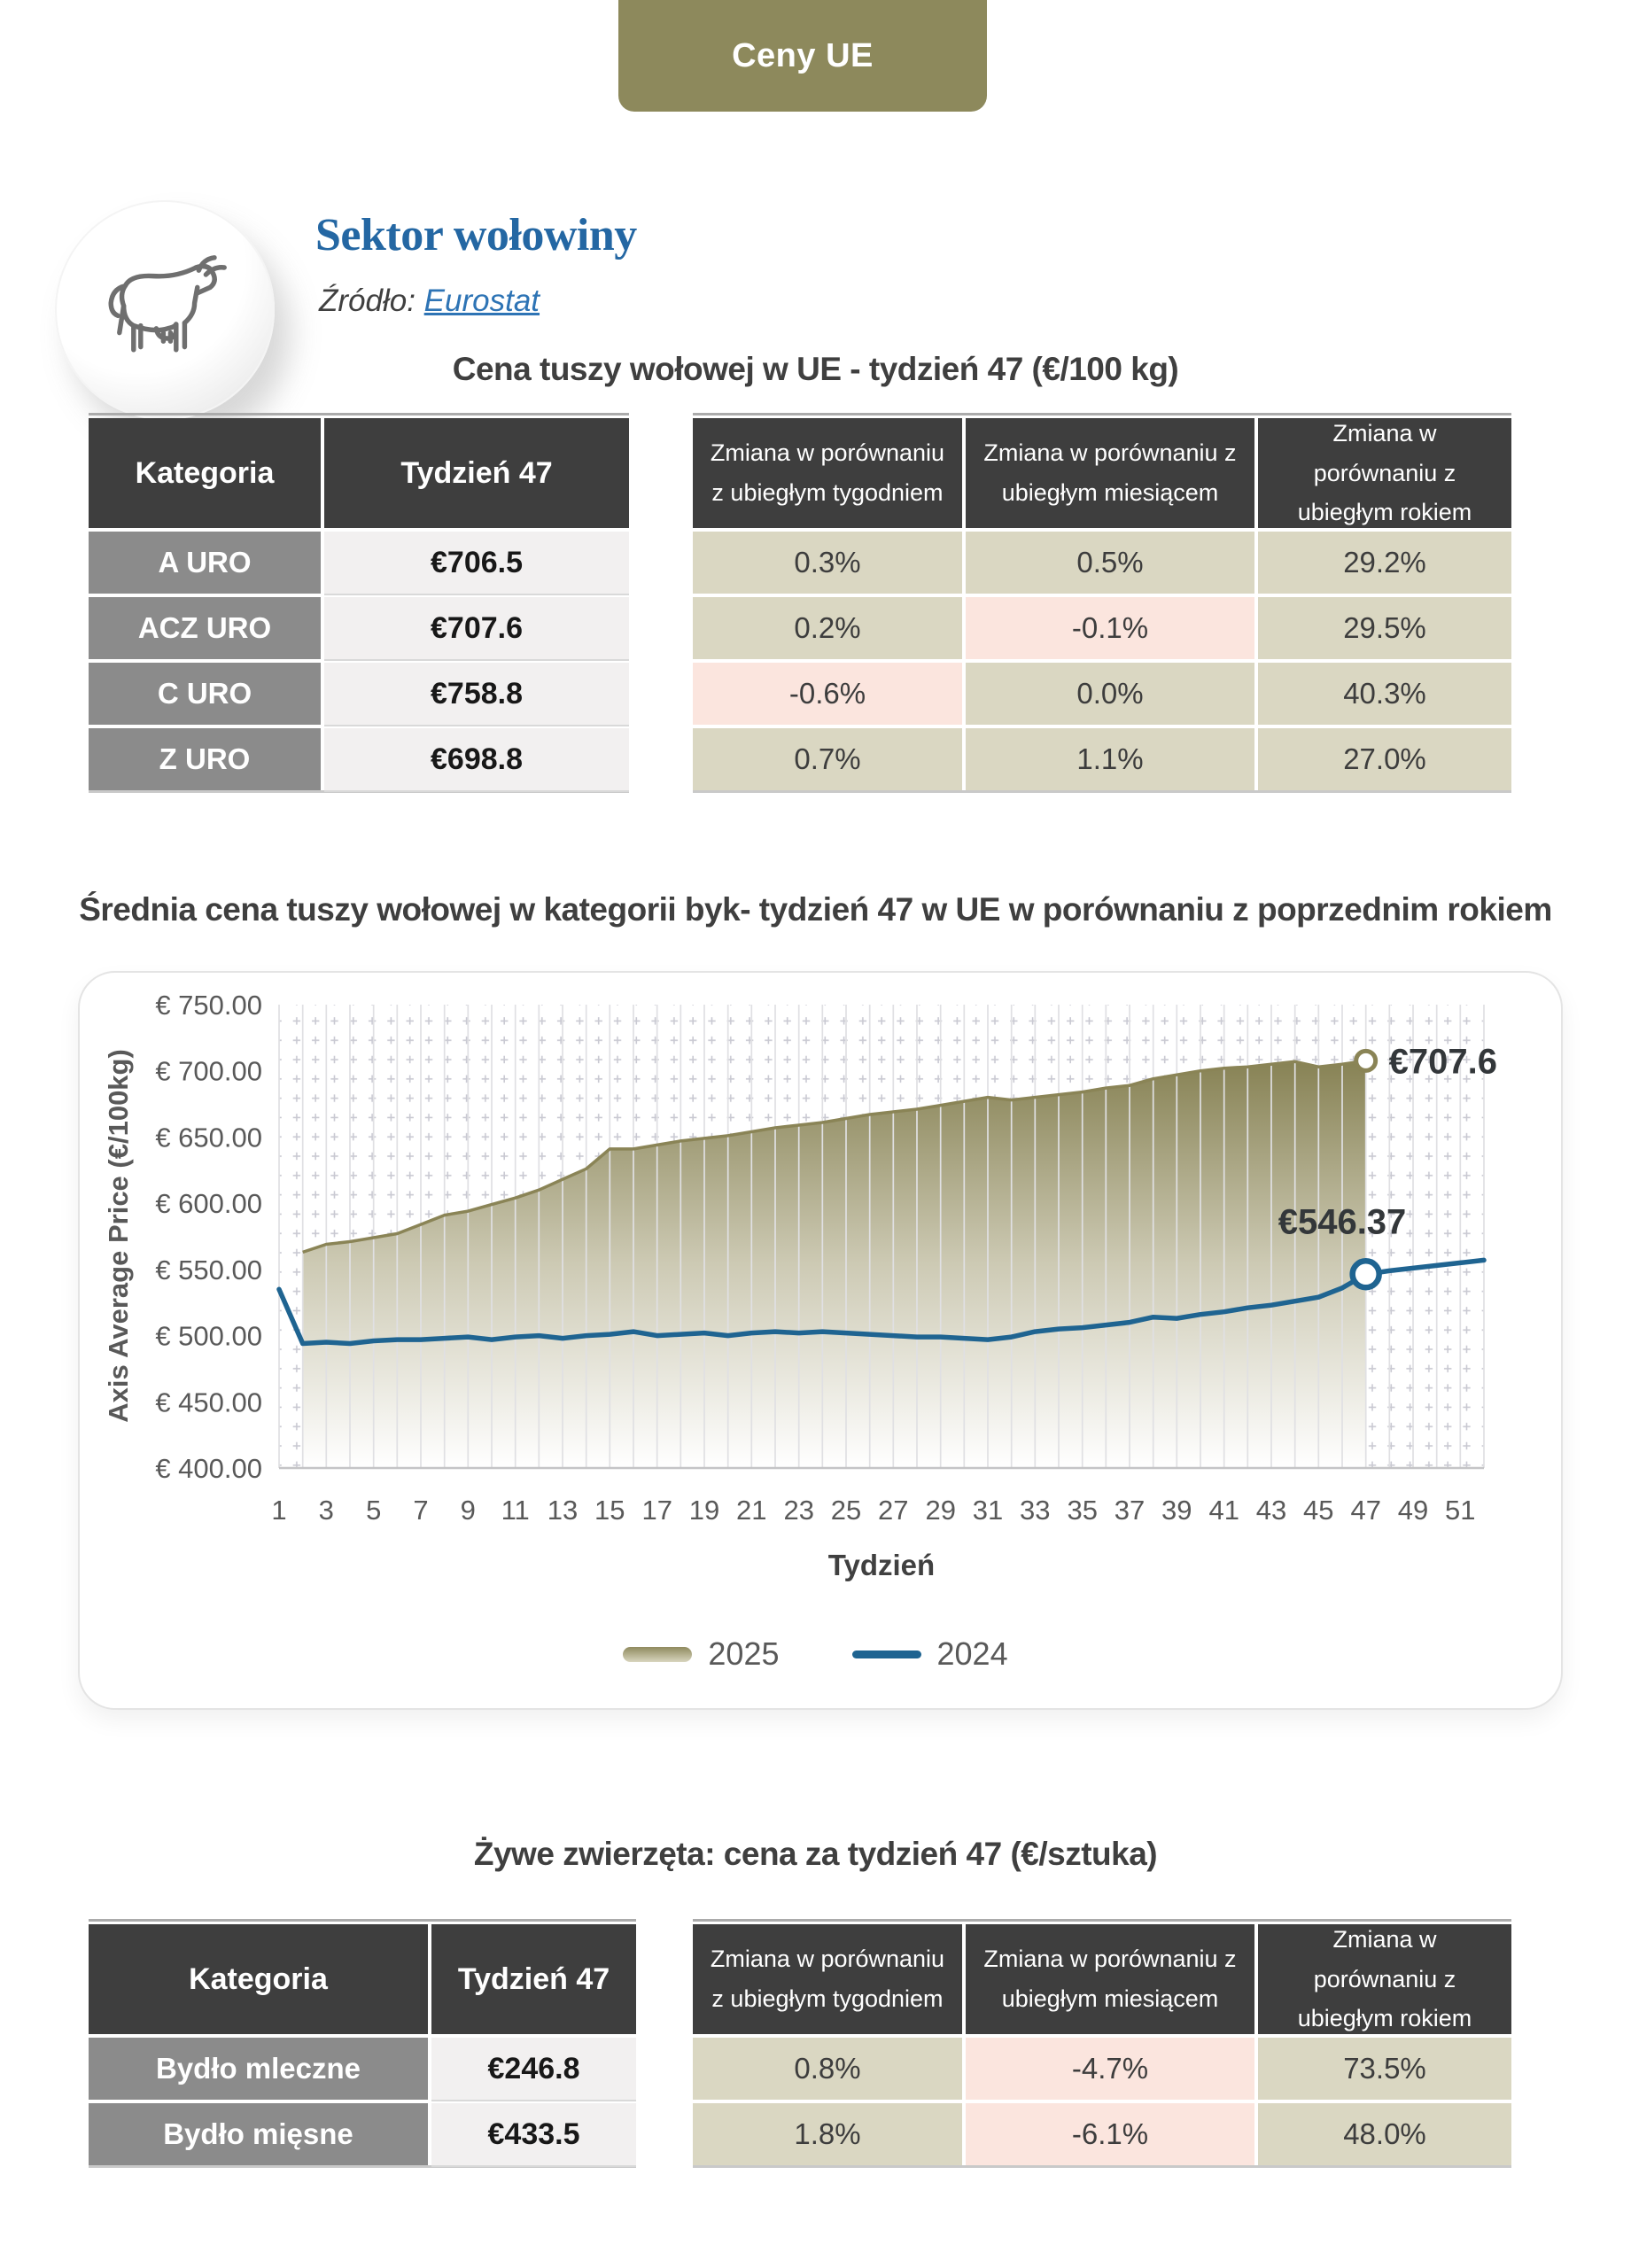 The width and height of the screenshot is (1631, 2268). What do you see at coordinates (278, 1510) in the screenshot?
I see `svg-text: 1` at bounding box center [278, 1510].